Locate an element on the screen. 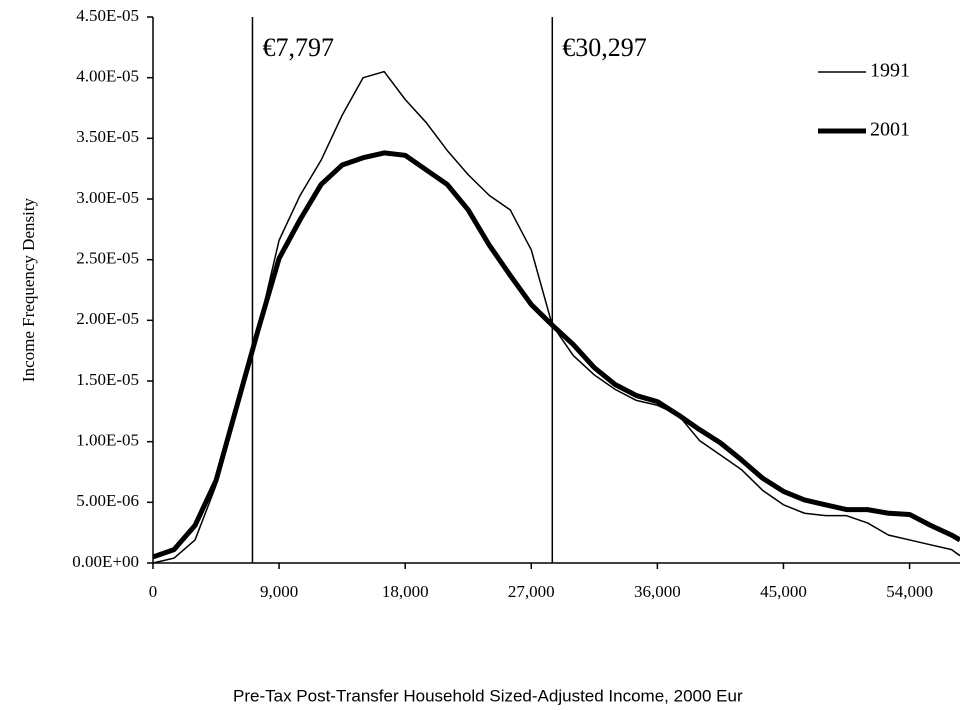 The image size is (960, 710). x-tick-label: 0 is located at coordinates (153, 591).